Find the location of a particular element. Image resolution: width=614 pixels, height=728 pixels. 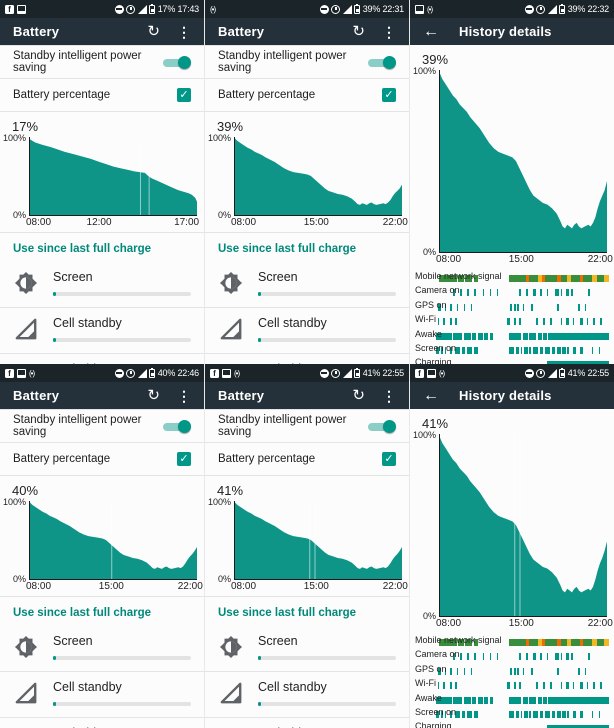

battery-history-chart: 39% 100% 0% 08:00 15:00 22:00 is located at coordinates (307, 171).